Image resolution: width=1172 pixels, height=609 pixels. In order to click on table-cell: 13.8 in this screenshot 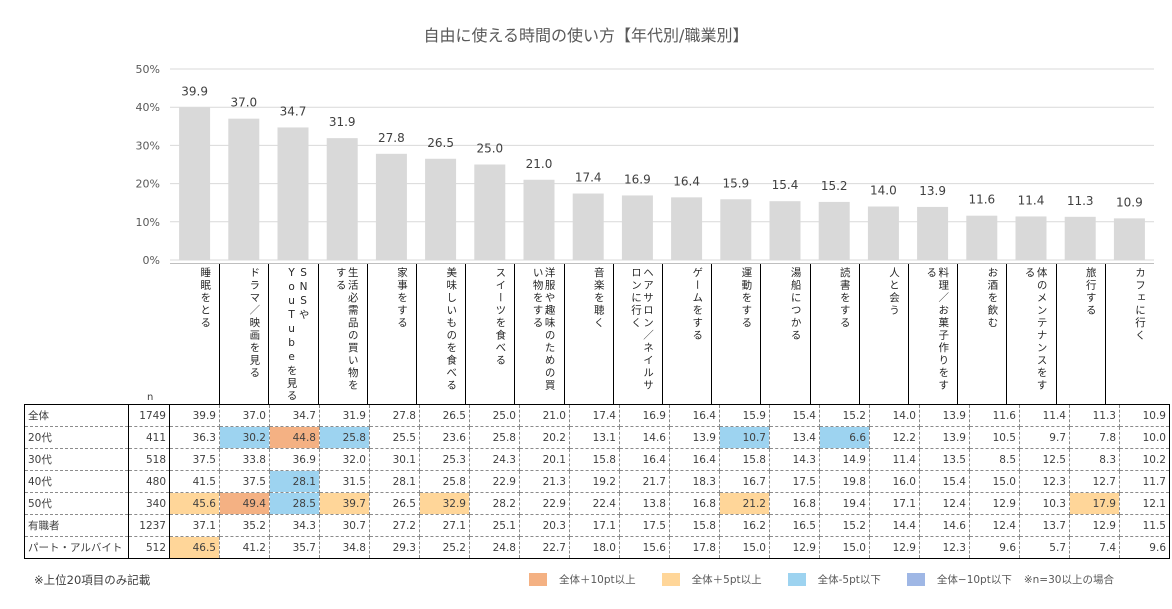, I will do `click(644, 503)`.